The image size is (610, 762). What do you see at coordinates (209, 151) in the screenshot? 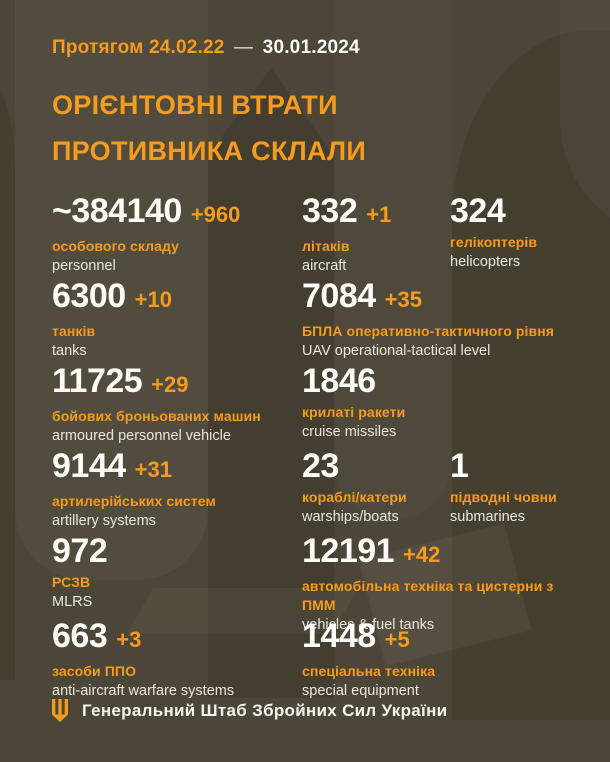
I see `page-title-line2: ПРОТИВНИКА СКЛАЛИ` at bounding box center [209, 151].